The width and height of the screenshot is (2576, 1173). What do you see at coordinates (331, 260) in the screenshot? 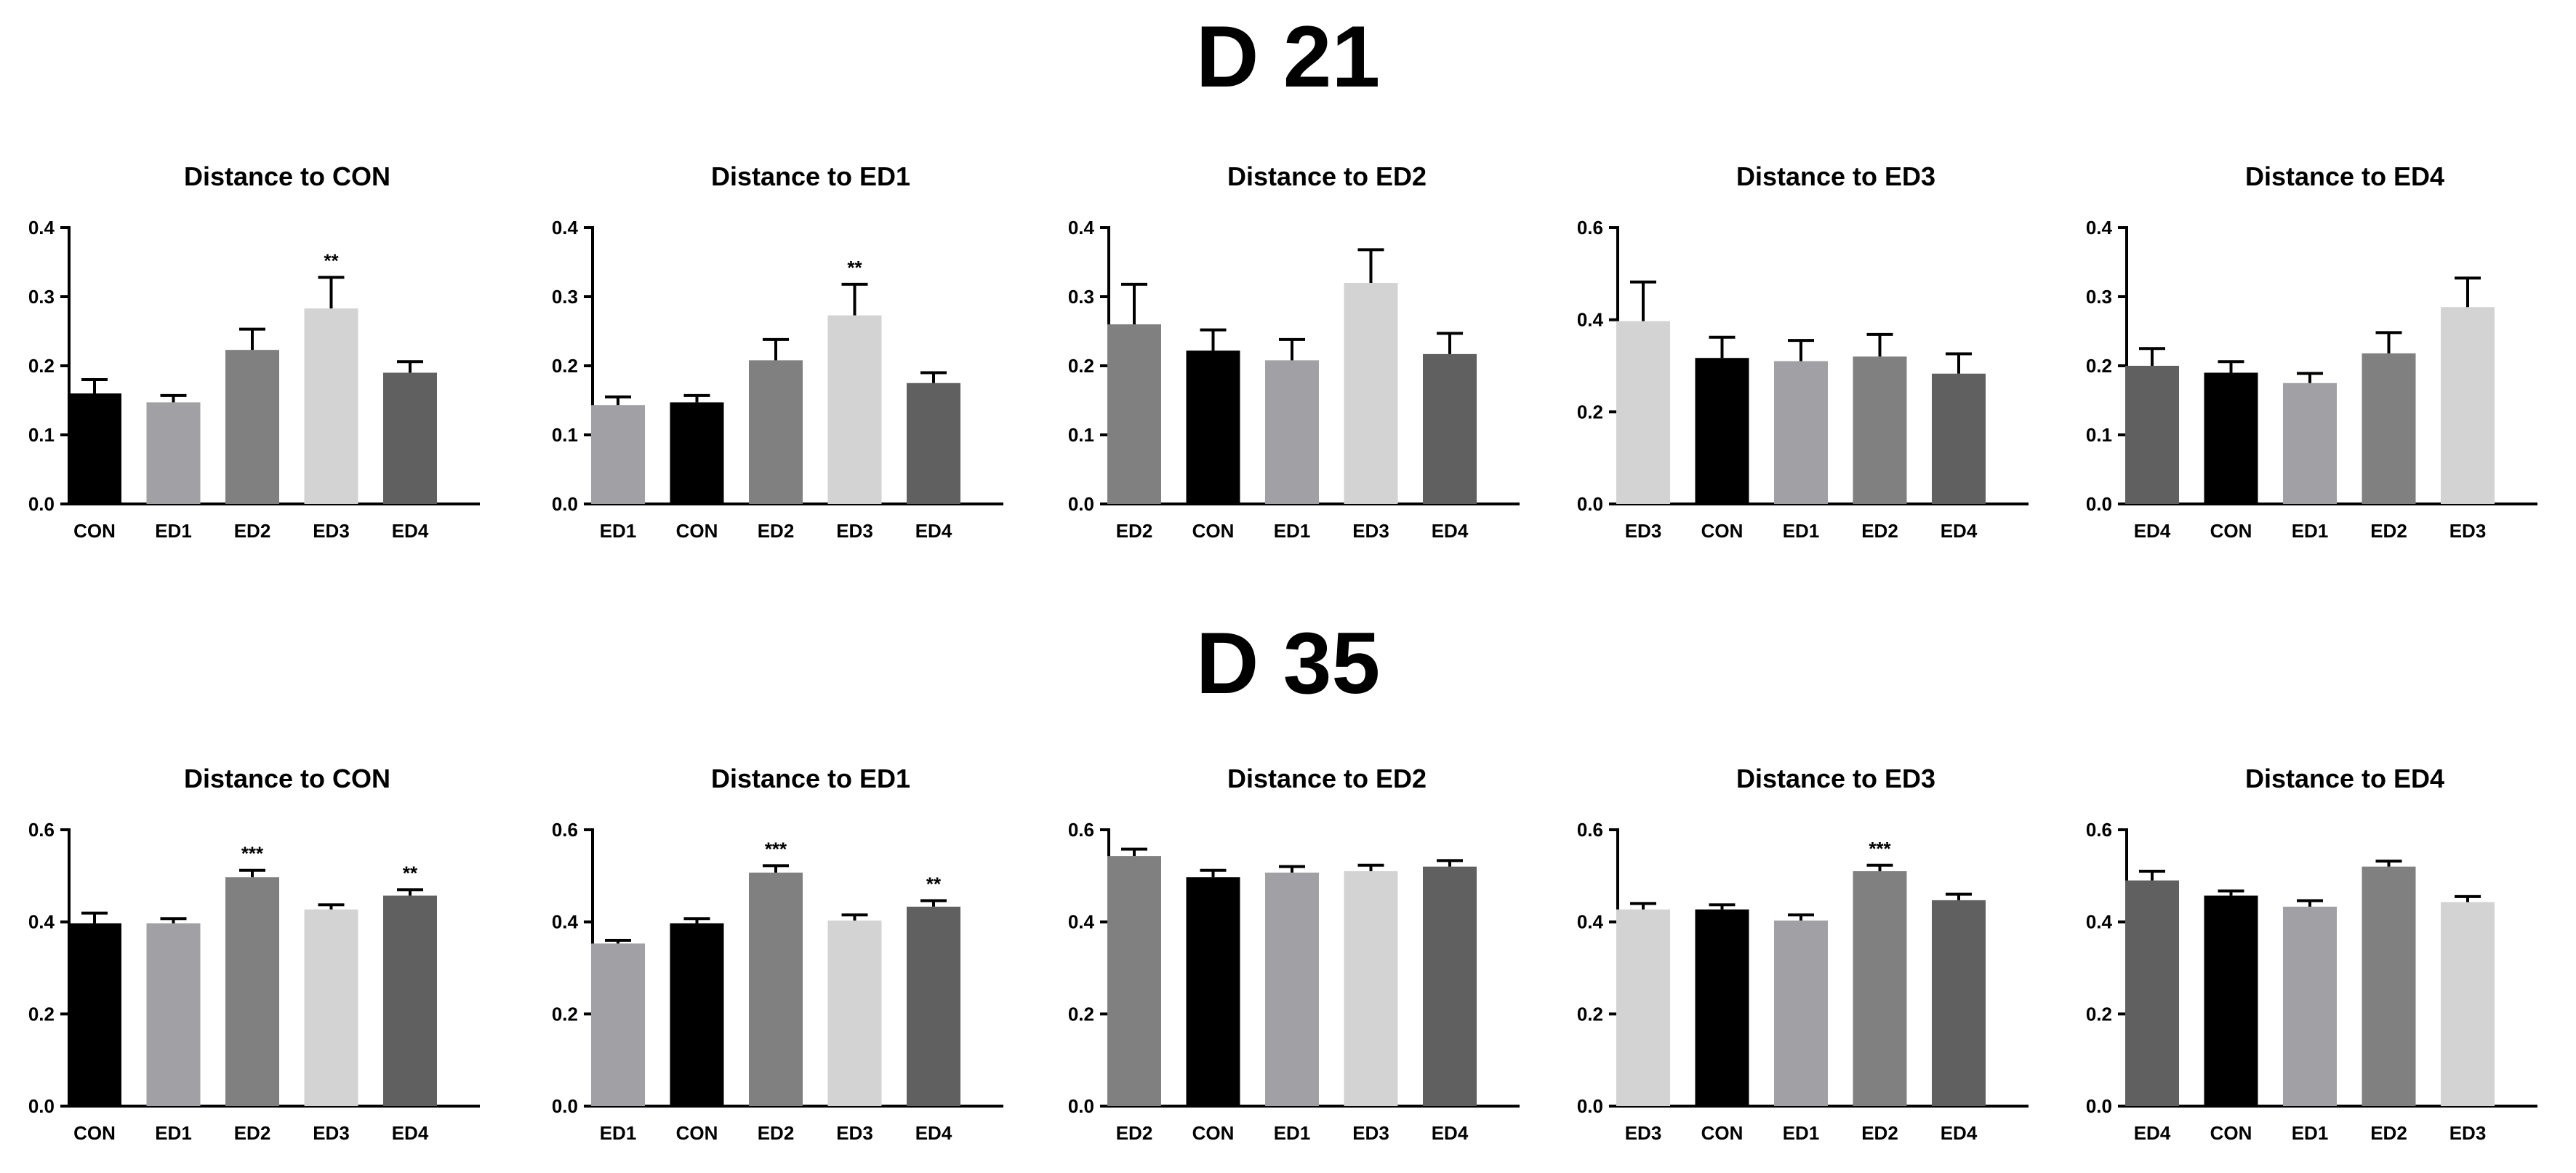
I see `significance-marker: **` at bounding box center [331, 260].